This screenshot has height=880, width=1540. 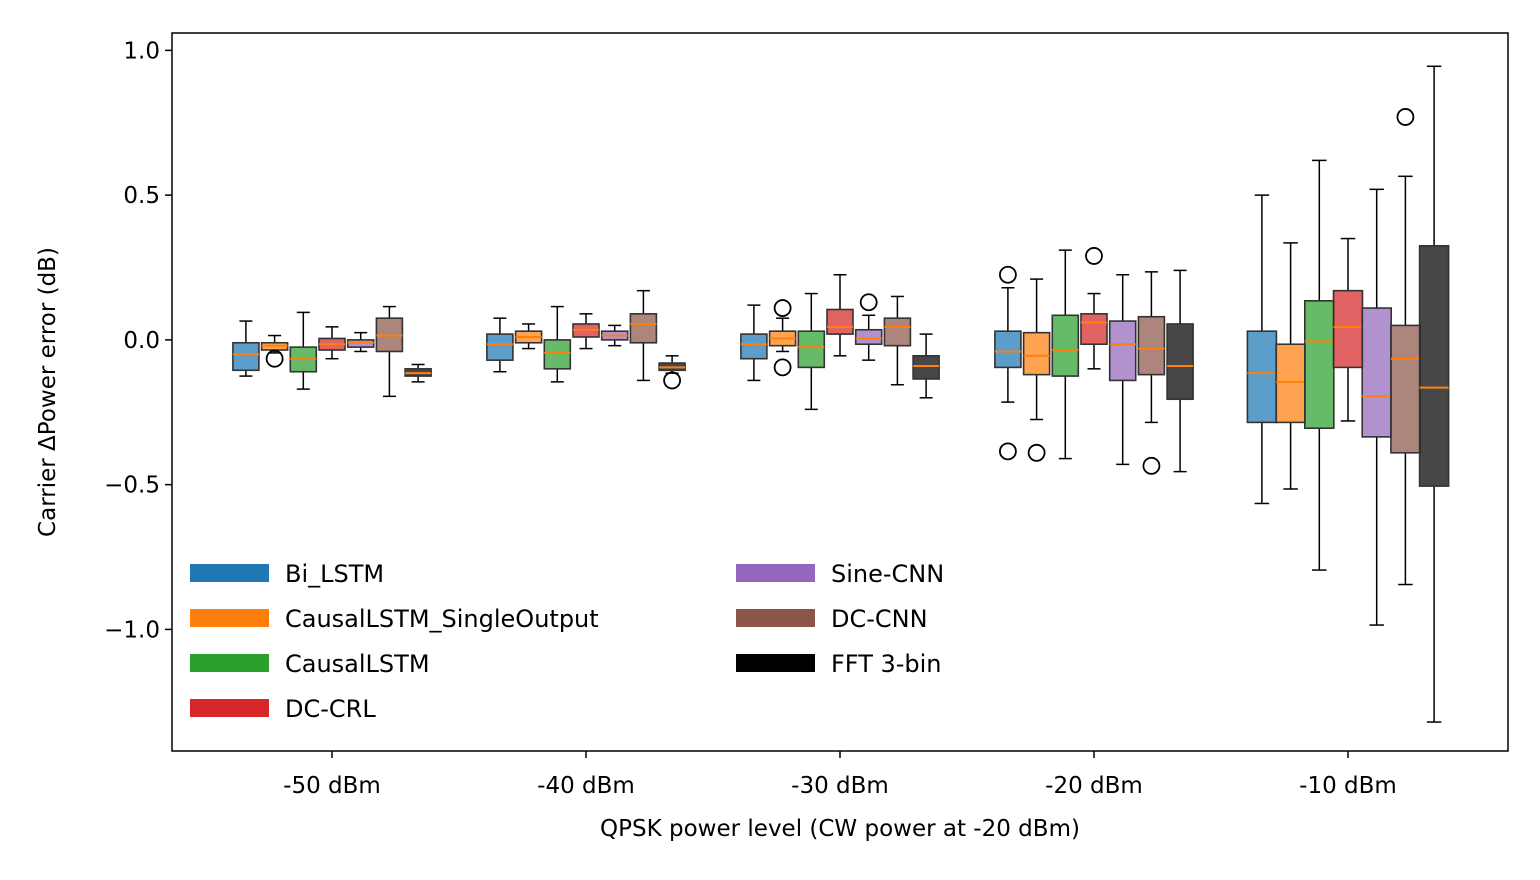 What do you see at coordinates (141, 196) in the screenshot?
I see `y-tick-label: 0.5` at bounding box center [141, 196].